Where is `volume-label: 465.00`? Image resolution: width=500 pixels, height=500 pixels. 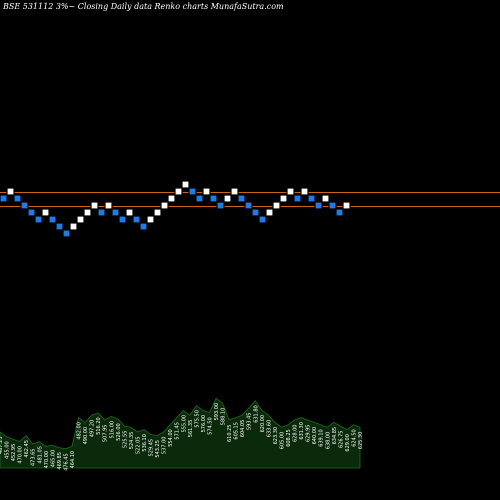
volume-label: 465.00 is located at coordinates (53, 459).